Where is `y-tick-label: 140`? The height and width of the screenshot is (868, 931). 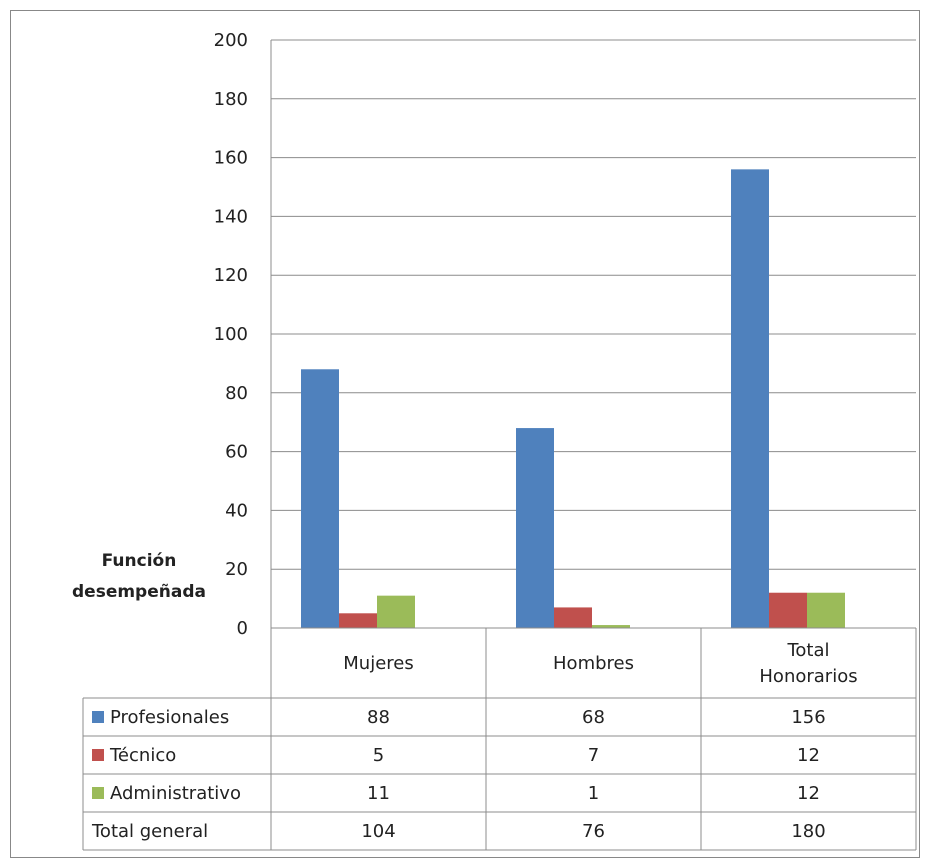 y-tick-label: 140 is located at coordinates (231, 216).